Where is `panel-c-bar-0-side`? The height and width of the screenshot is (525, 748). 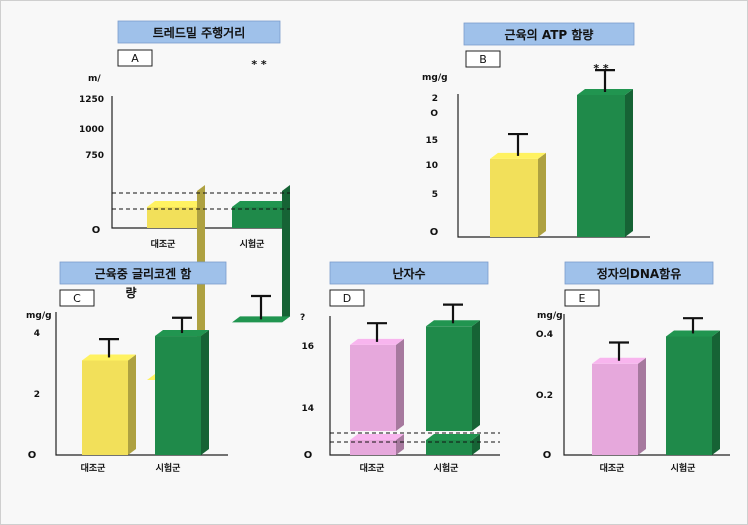 panel-c-bar-0-side is located at coordinates (132, 404).